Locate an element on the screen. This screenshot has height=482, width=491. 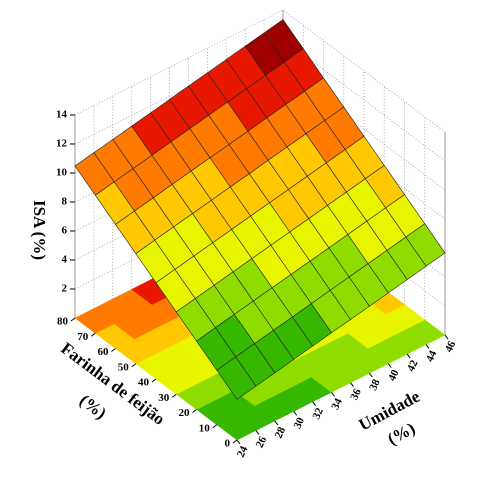
x-tick-label: 40 is located at coordinates (394, 374).